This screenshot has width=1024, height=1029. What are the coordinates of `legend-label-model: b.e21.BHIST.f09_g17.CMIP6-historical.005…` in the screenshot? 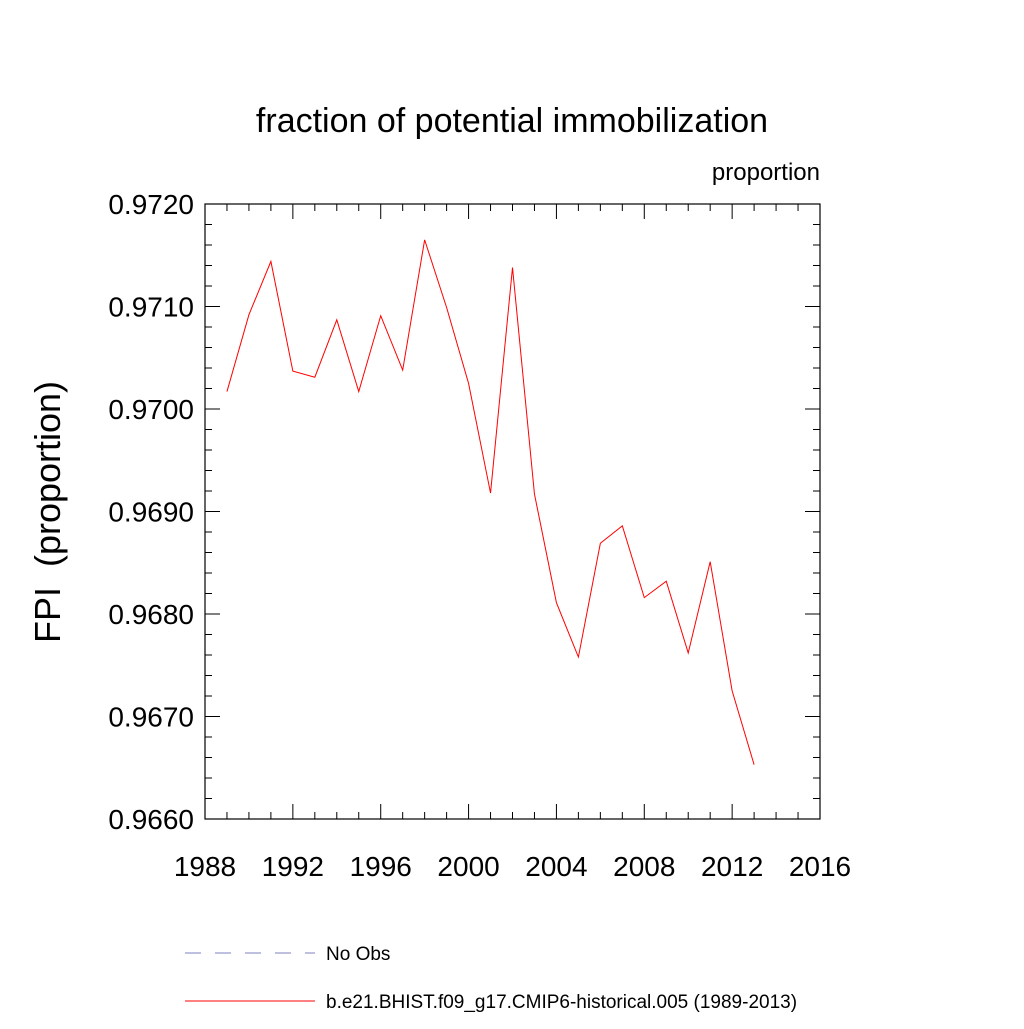 It's located at (561, 1002).